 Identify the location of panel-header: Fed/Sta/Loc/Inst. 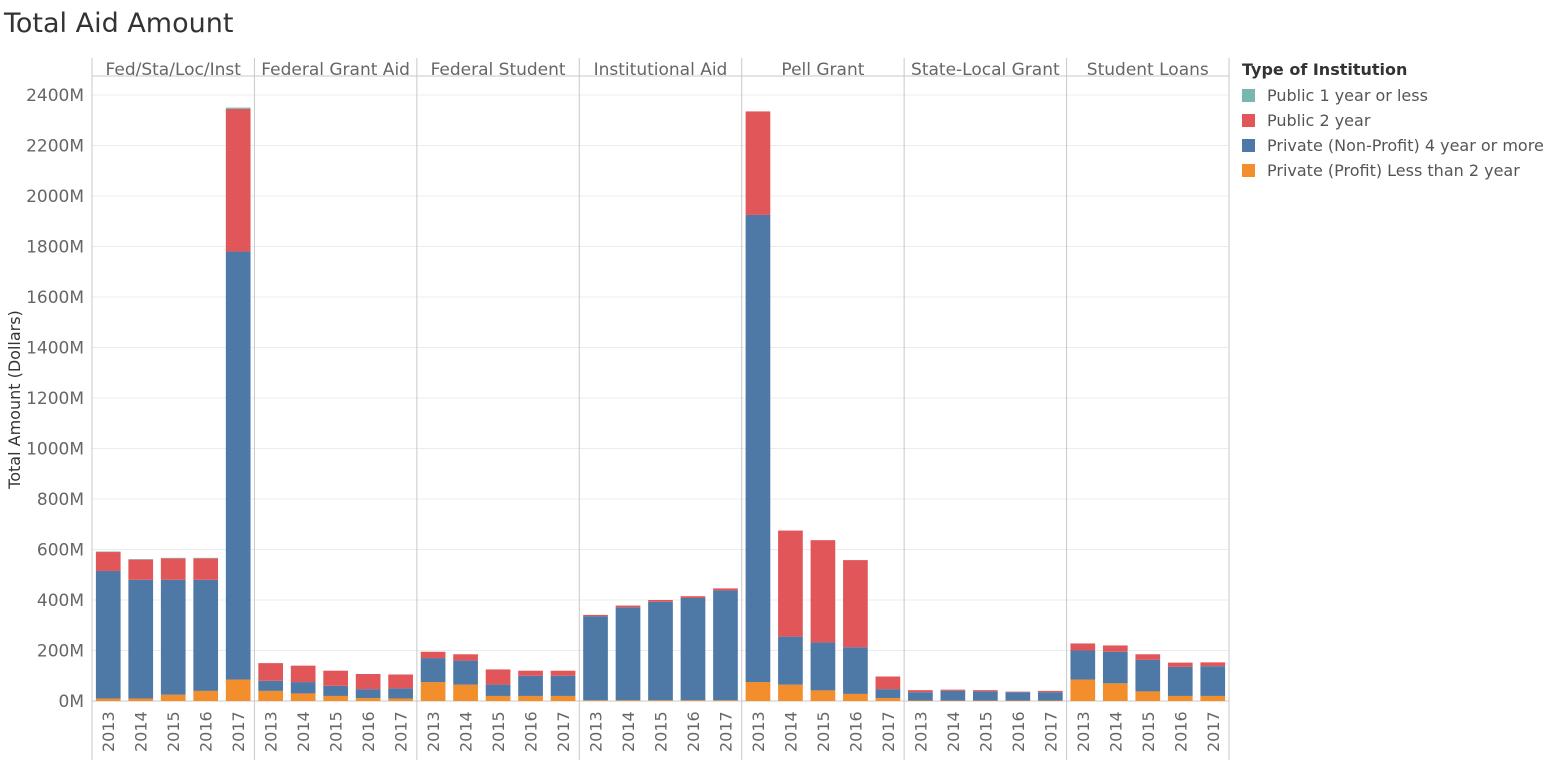
(174, 70).